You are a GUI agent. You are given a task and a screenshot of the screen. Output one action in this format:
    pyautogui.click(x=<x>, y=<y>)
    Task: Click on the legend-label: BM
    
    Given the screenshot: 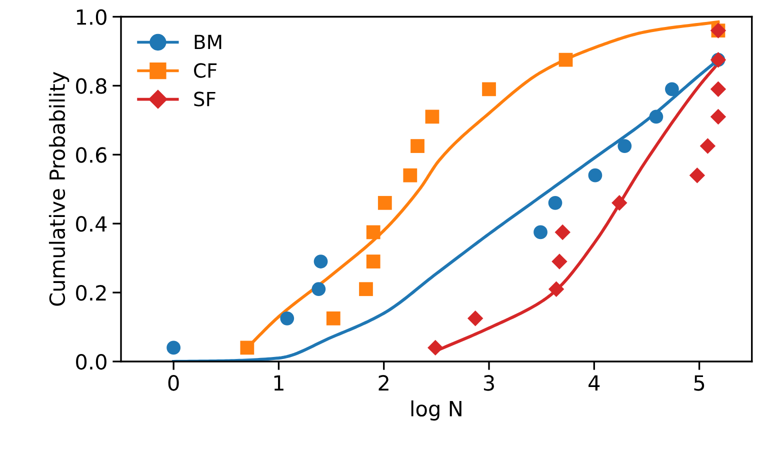 What is the action you would take?
    pyautogui.click(x=208, y=42)
    